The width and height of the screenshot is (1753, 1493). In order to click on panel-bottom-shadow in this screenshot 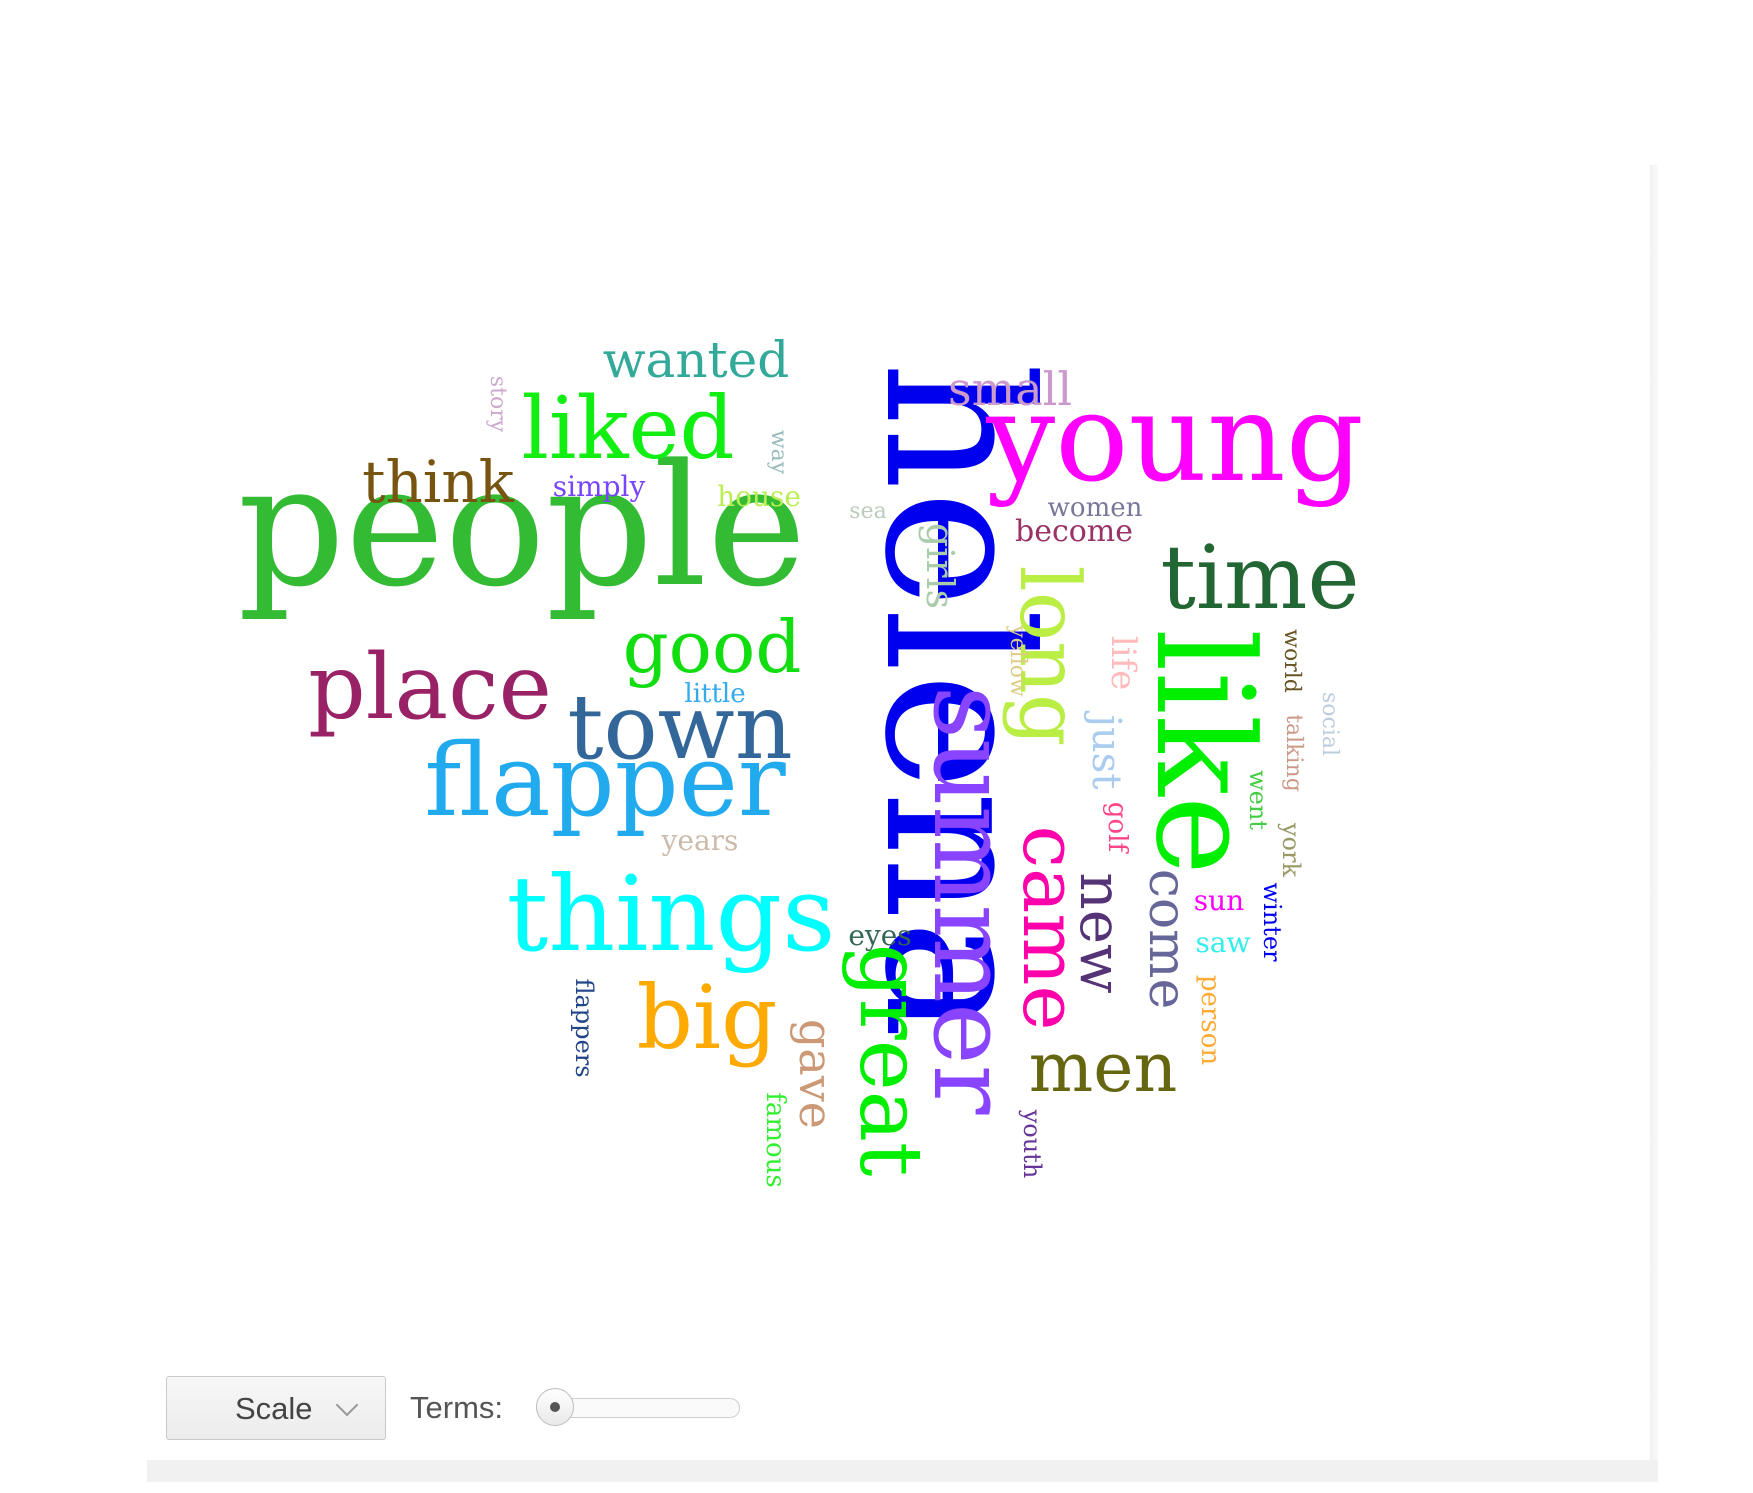, I will do `click(902, 1471)`.